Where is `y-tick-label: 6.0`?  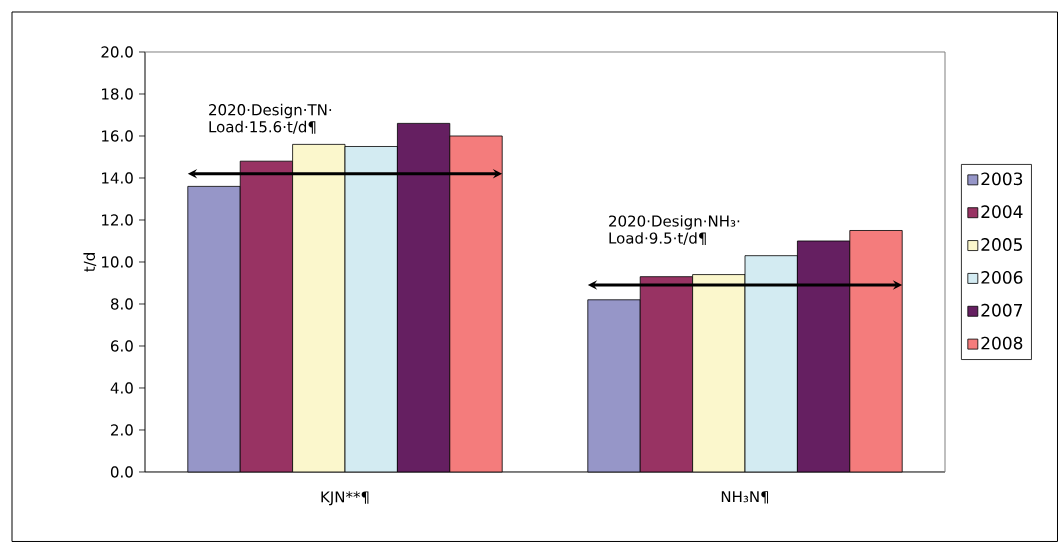
y-tick-label: 6.0 is located at coordinates (122, 346).